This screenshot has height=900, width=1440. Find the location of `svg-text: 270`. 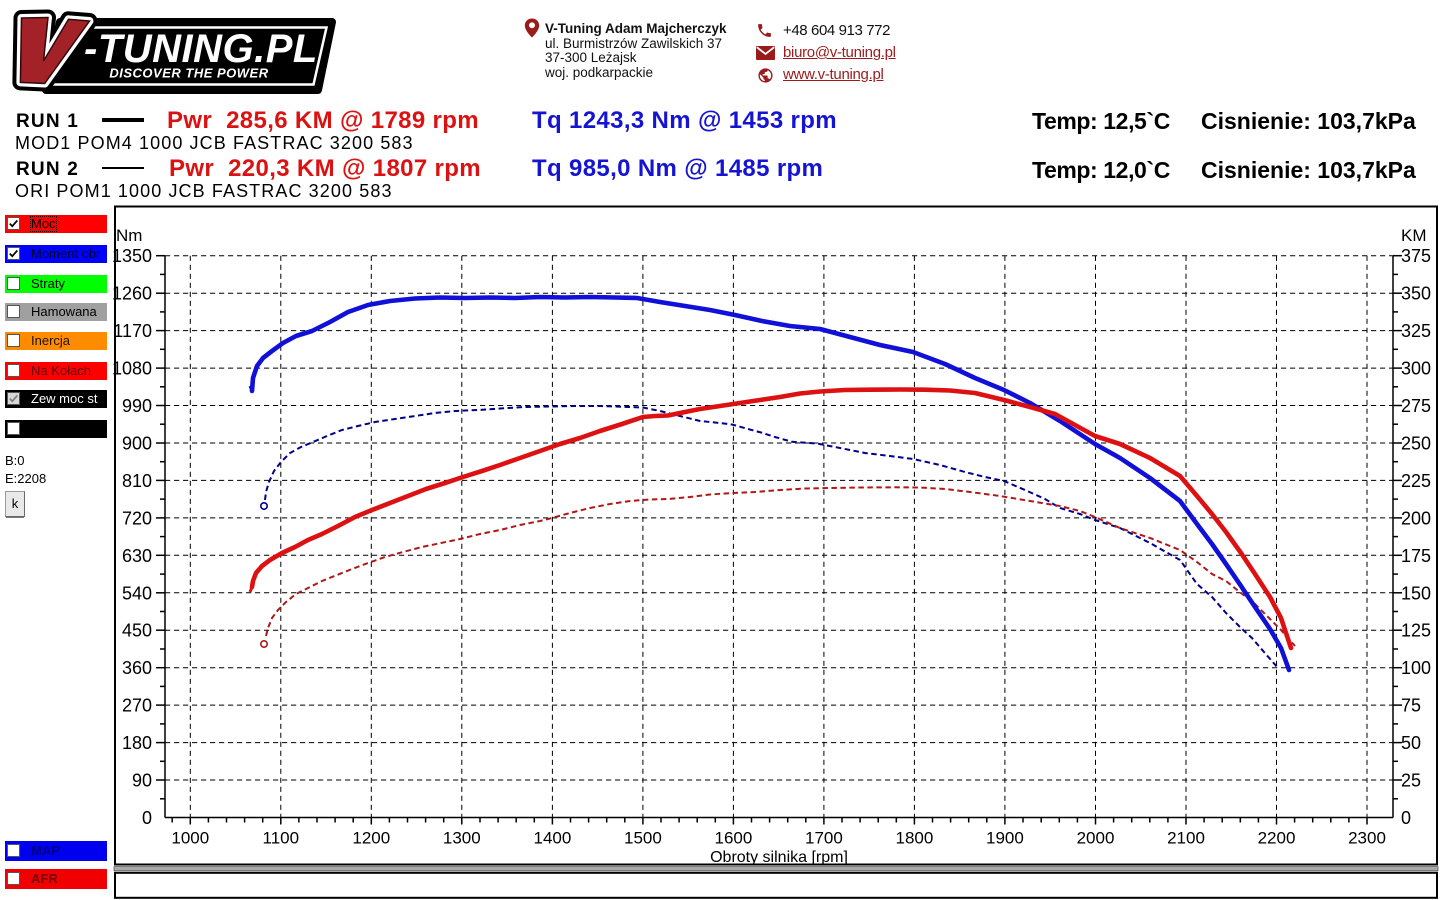

svg-text: 270 is located at coordinates (137, 706).